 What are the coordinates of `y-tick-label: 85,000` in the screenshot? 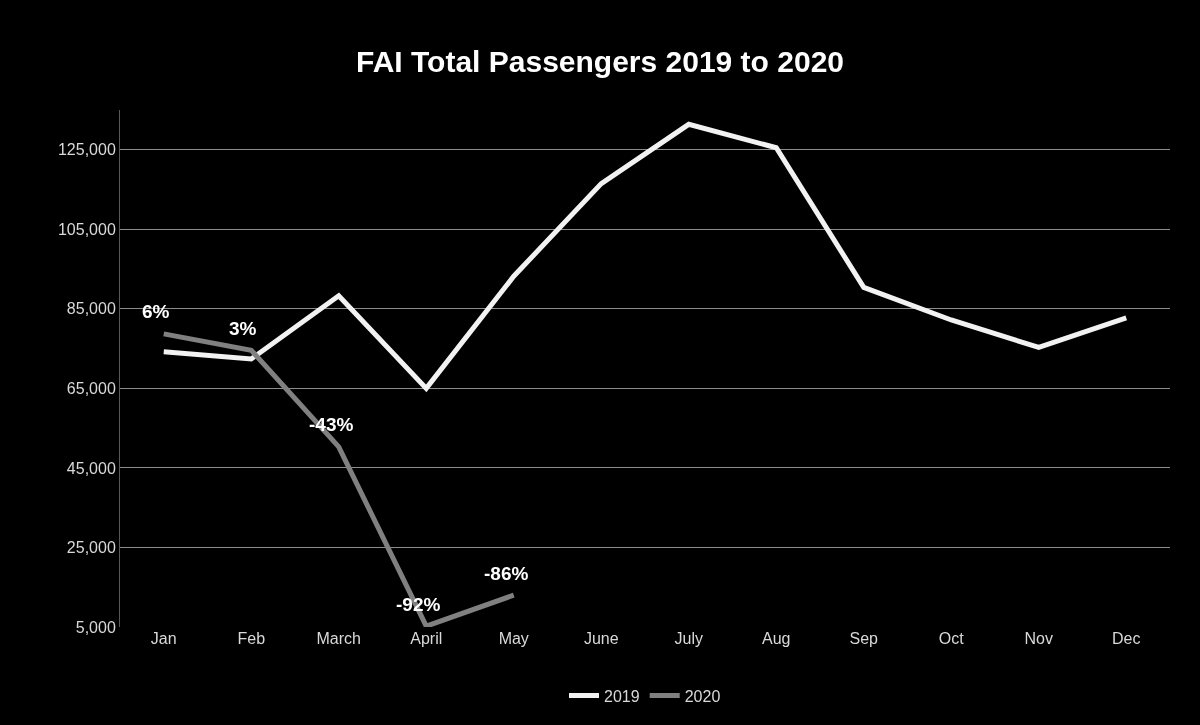 It's located at (91, 309).